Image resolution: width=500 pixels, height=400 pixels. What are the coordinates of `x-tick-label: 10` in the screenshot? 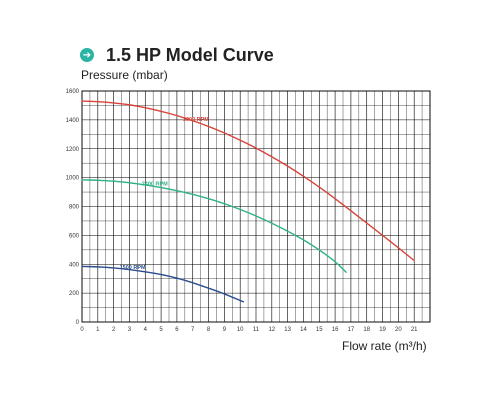 It's located at (240, 330).